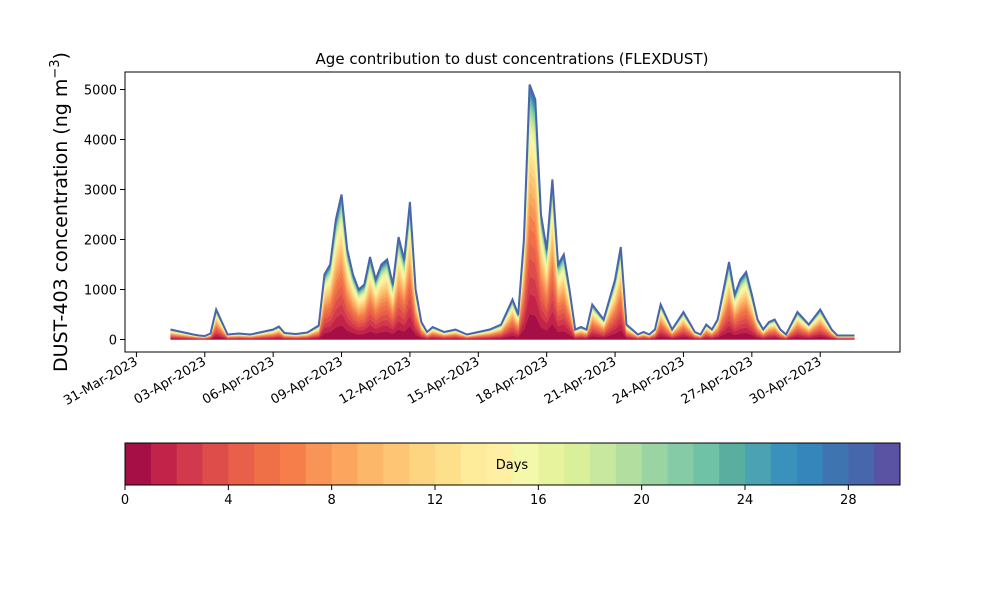  I want to click on y-axis-label-main: DUST-403 concentration (ng m, so click(61, 225).